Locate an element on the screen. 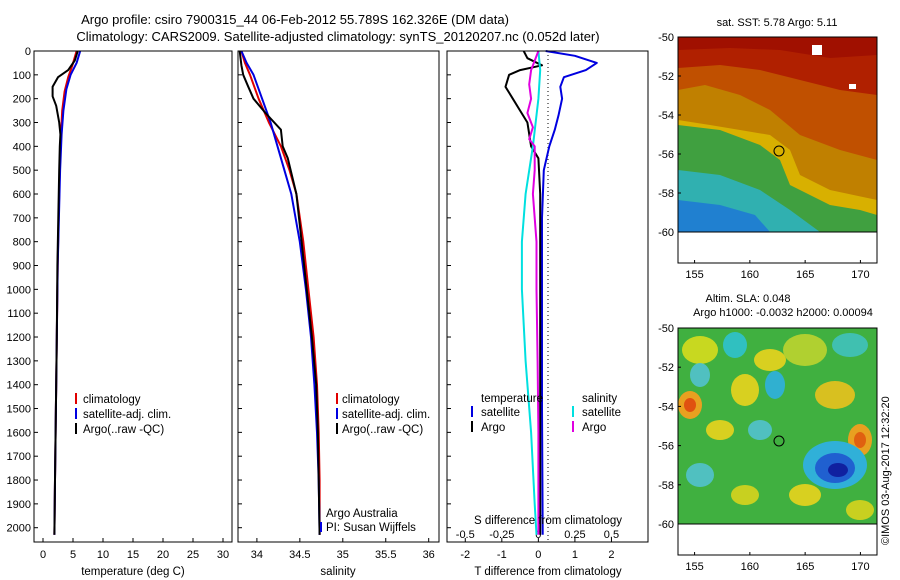 The height and width of the screenshot is (580, 900). temperature-legend-swatch-satellite is located at coordinates (76, 413).